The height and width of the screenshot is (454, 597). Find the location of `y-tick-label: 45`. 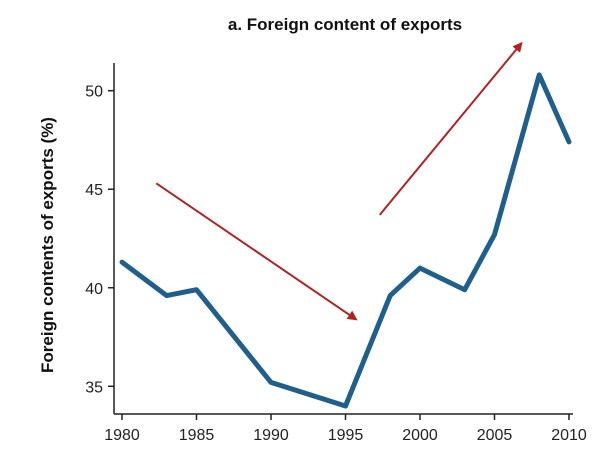

y-tick-label: 45 is located at coordinates (94, 190).